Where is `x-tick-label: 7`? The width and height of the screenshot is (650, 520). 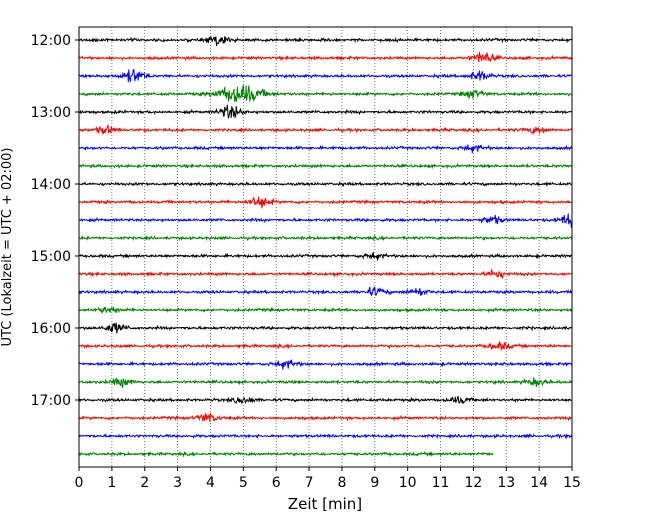 x-tick-label: 7 is located at coordinates (309, 483).